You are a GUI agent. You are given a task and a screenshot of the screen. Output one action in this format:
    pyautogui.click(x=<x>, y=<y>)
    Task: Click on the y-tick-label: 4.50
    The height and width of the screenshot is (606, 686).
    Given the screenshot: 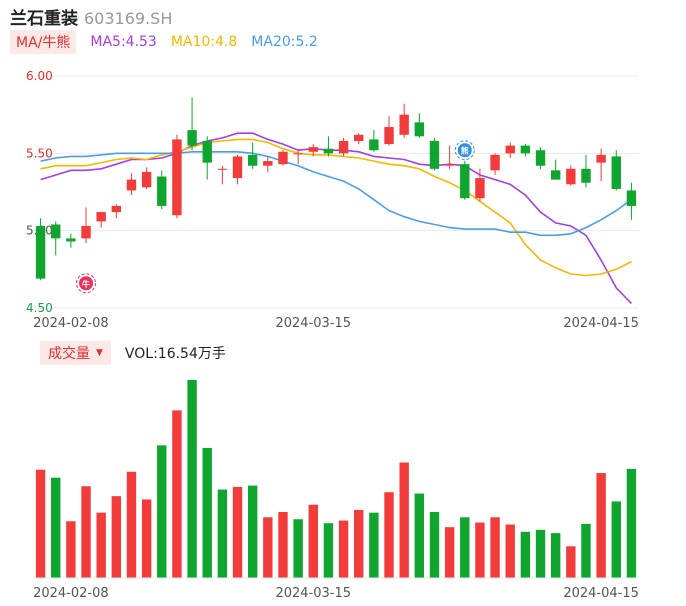 What is the action you would take?
    pyautogui.click(x=39, y=308)
    